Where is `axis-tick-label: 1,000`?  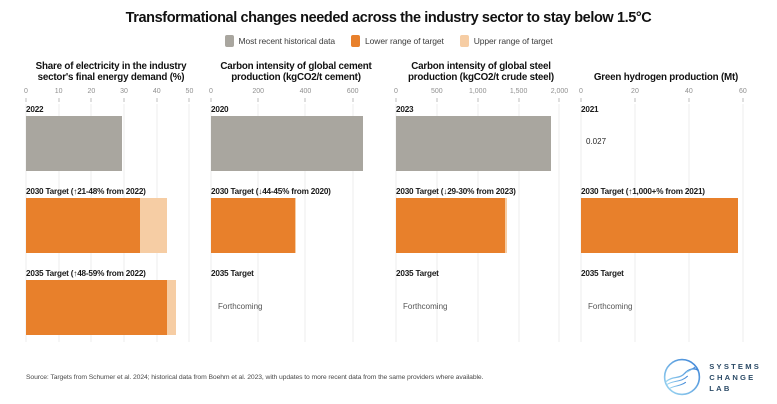
axis-tick-label: 1,000 is located at coordinates (477, 91).